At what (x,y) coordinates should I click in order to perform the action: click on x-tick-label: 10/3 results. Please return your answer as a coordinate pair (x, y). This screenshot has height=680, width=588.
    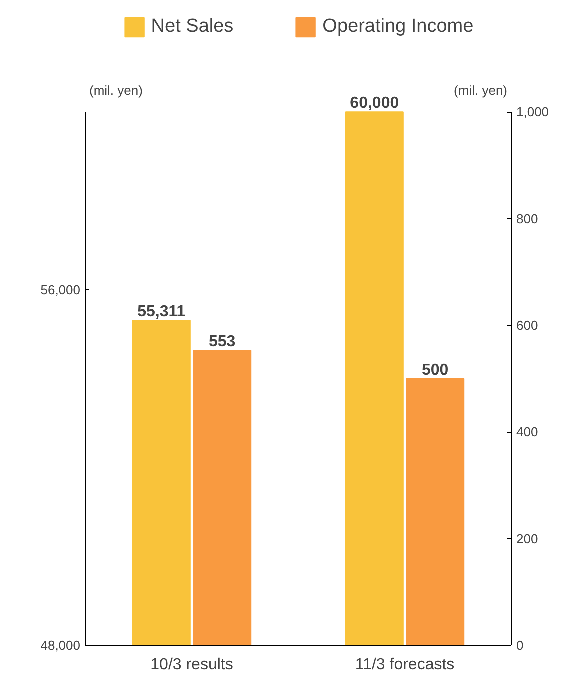
    Looking at the image, I should click on (192, 665).